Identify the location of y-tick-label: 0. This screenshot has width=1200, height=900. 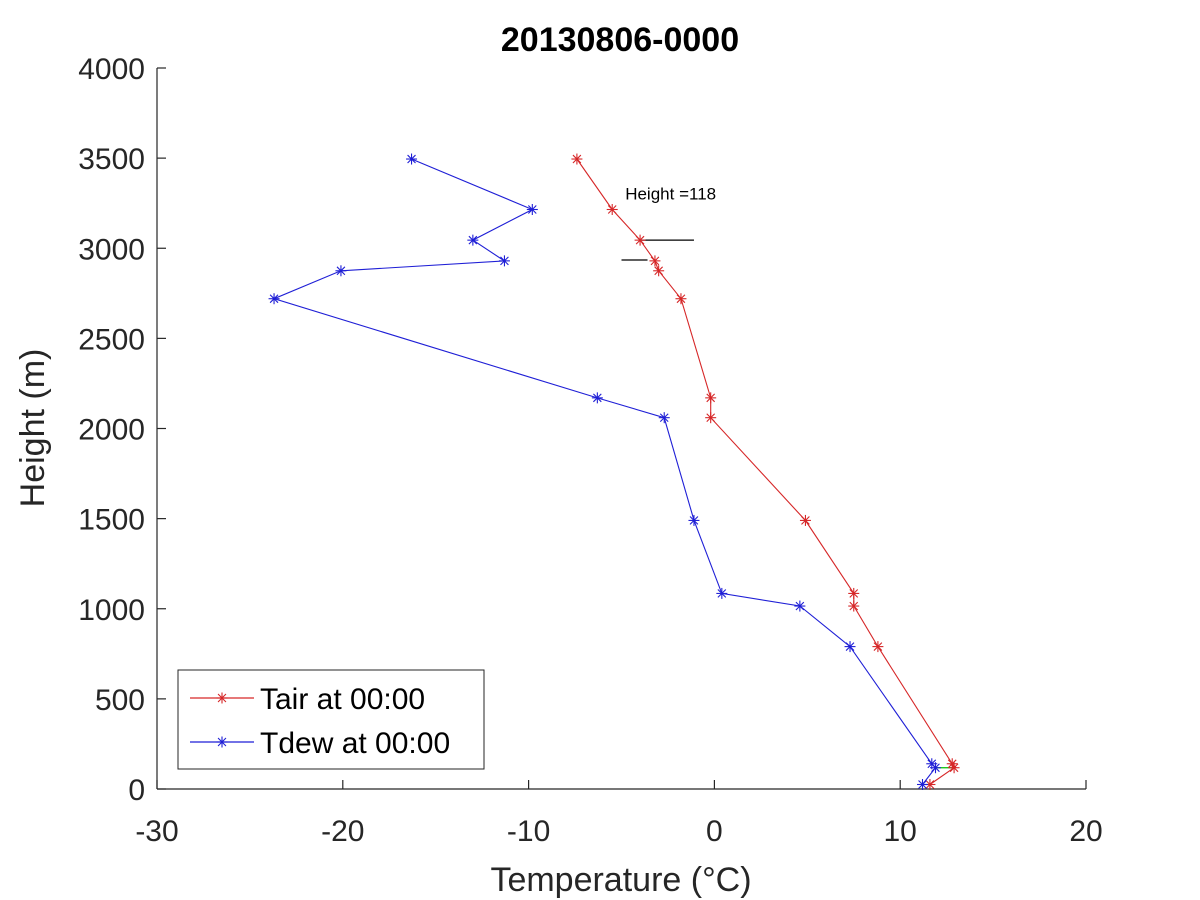
(136, 790).